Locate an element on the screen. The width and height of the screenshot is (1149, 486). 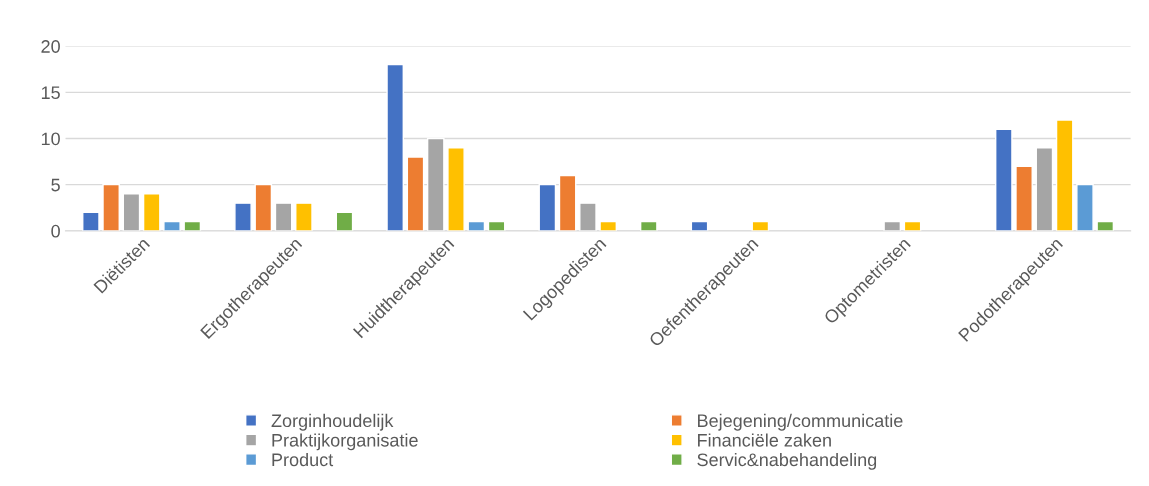
y-tick-label: 5 is located at coordinates (55, 185).